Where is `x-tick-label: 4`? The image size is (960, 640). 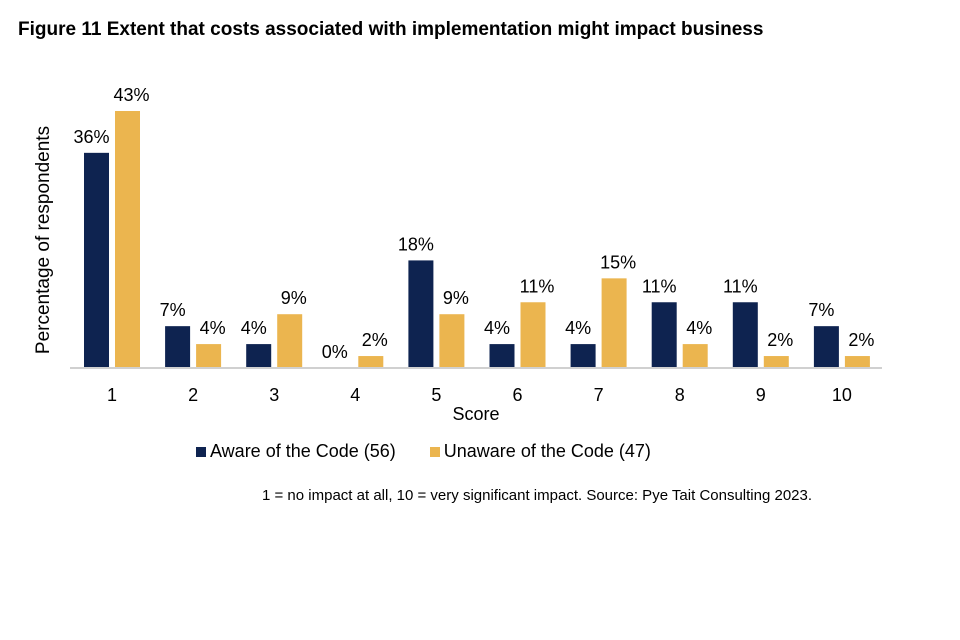
x-tick-label: 4 is located at coordinates (355, 395).